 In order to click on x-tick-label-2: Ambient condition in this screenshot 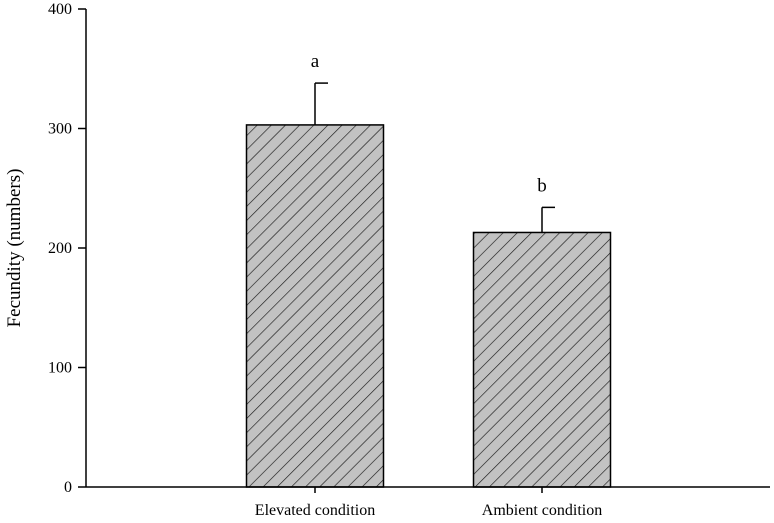, I will do `click(542, 510)`.